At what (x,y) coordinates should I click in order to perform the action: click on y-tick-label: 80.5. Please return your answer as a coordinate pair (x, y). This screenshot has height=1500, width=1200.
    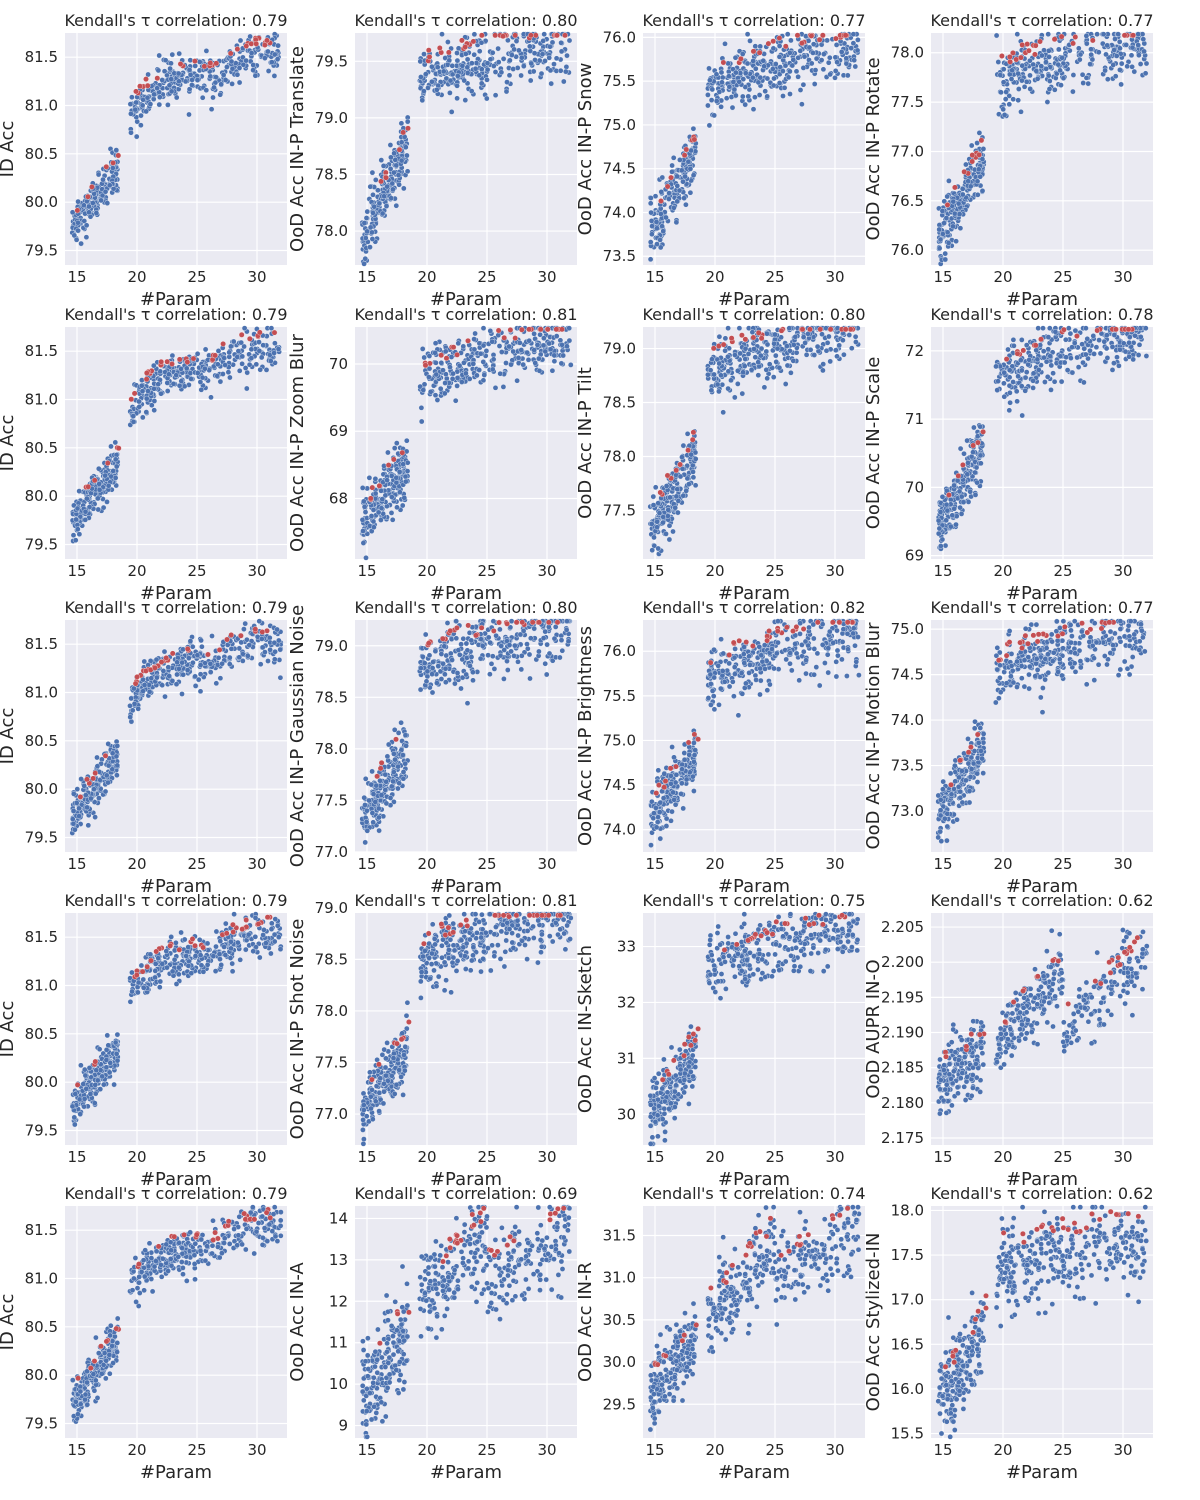
    Looking at the image, I should click on (41, 154).